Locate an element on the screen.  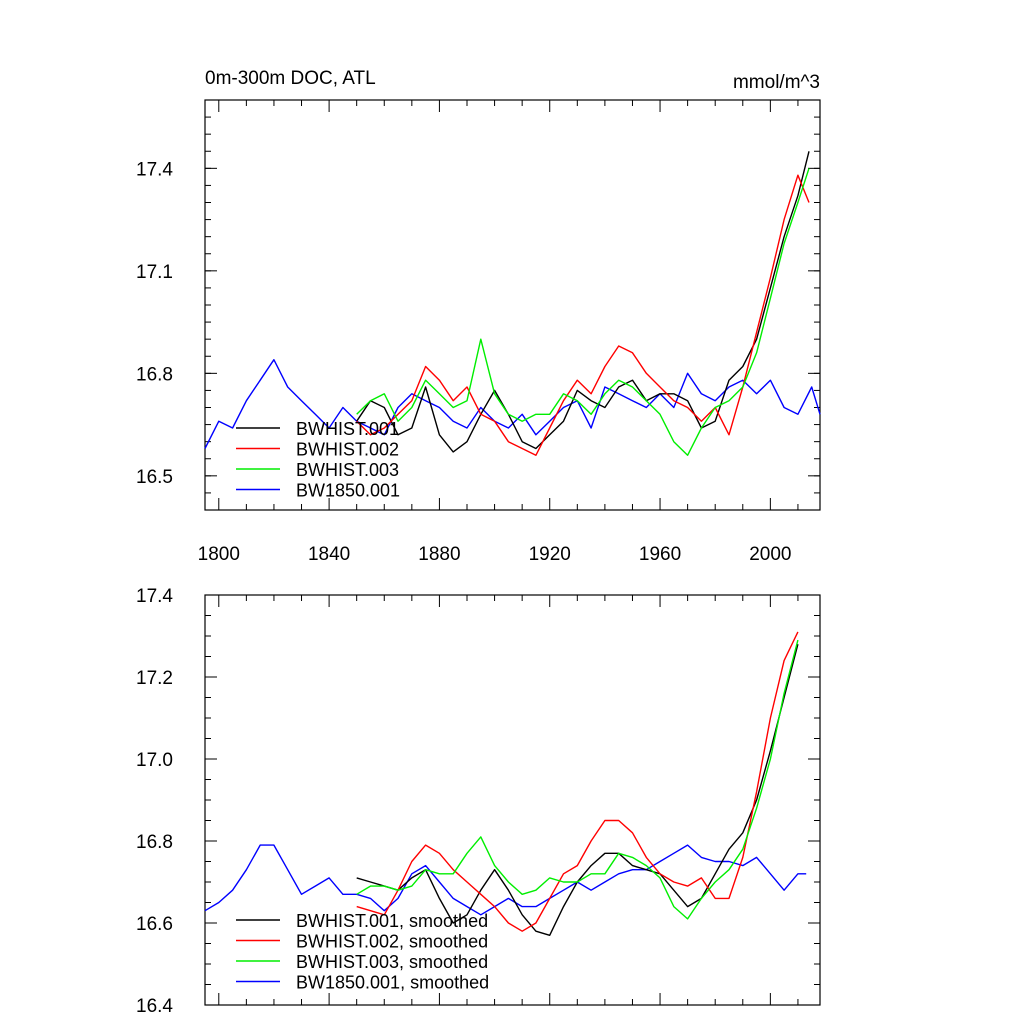
y-tick-label: 16.4 is located at coordinates (154, 1006).